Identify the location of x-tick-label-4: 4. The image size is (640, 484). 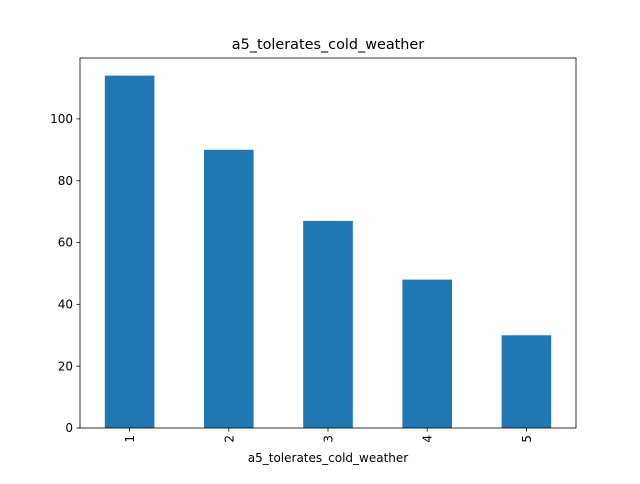
(428, 439).